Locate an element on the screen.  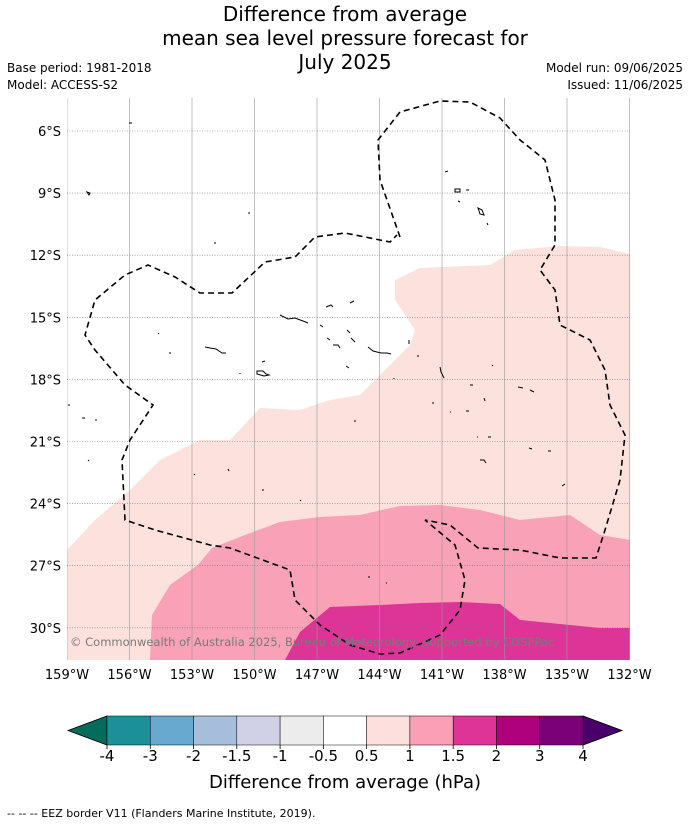
colorbar-tick-label: 3 is located at coordinates (540, 756).